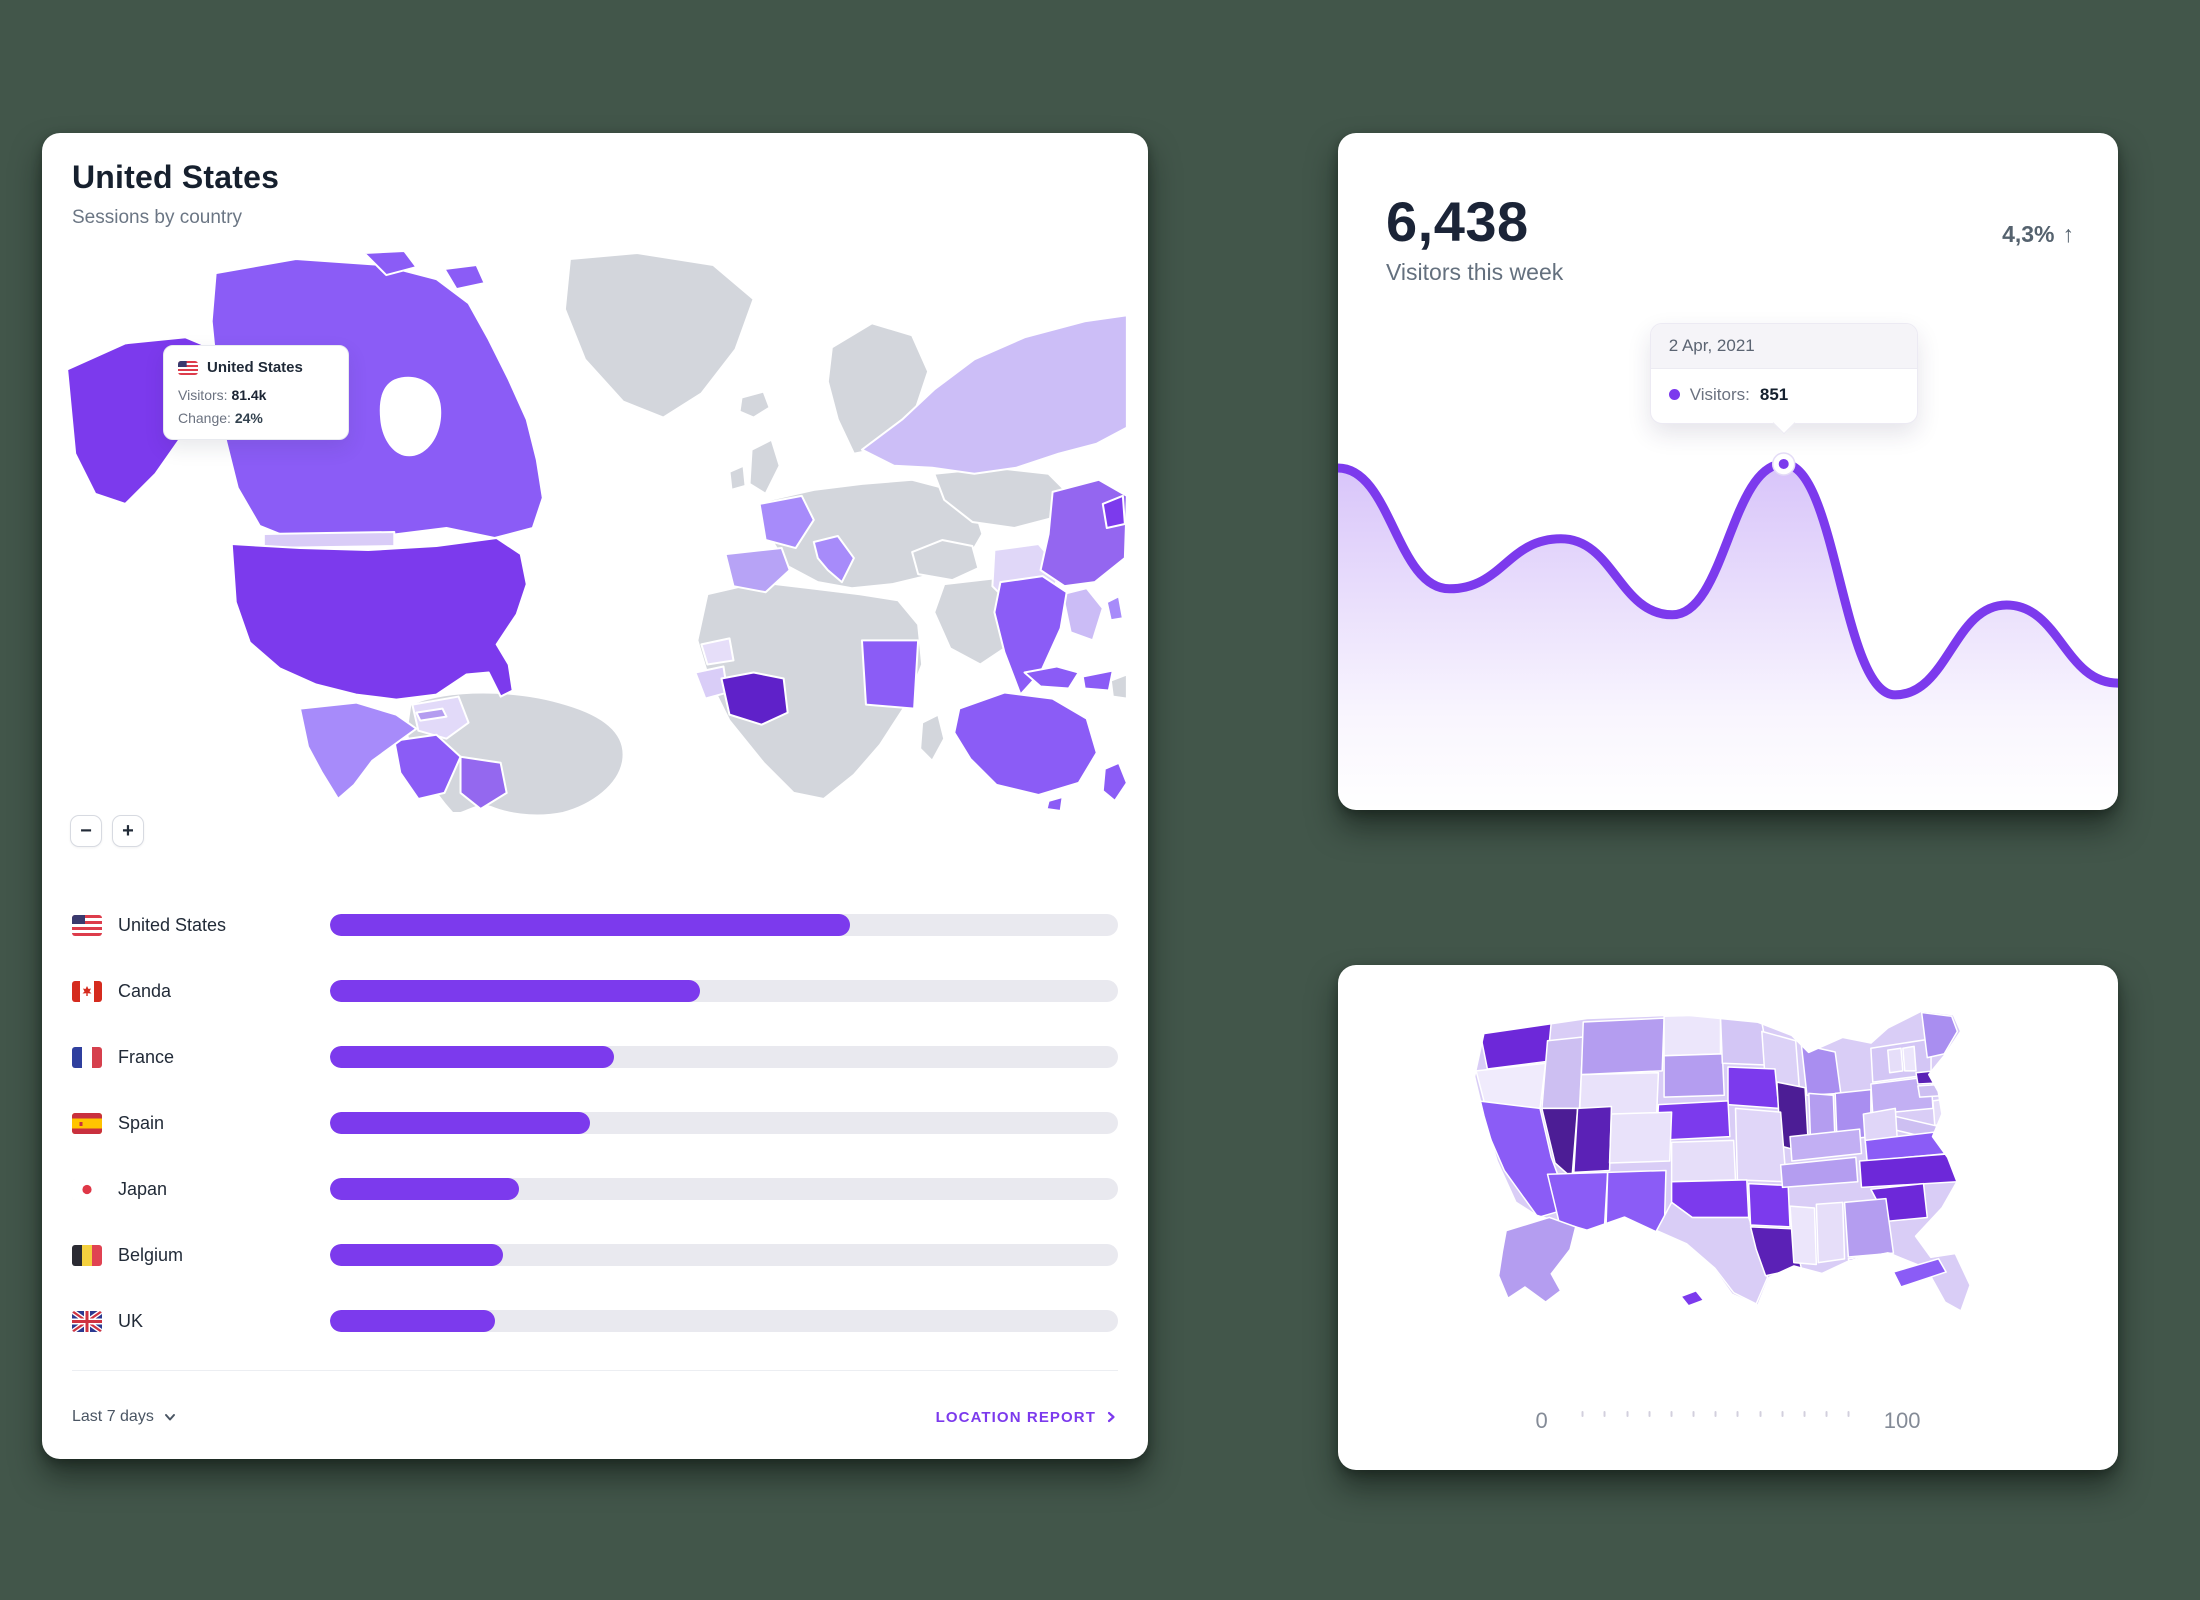 Image resolution: width=2200 pixels, height=1600 pixels. What do you see at coordinates (1083, 533) in the screenshot?
I see `map-china` at bounding box center [1083, 533].